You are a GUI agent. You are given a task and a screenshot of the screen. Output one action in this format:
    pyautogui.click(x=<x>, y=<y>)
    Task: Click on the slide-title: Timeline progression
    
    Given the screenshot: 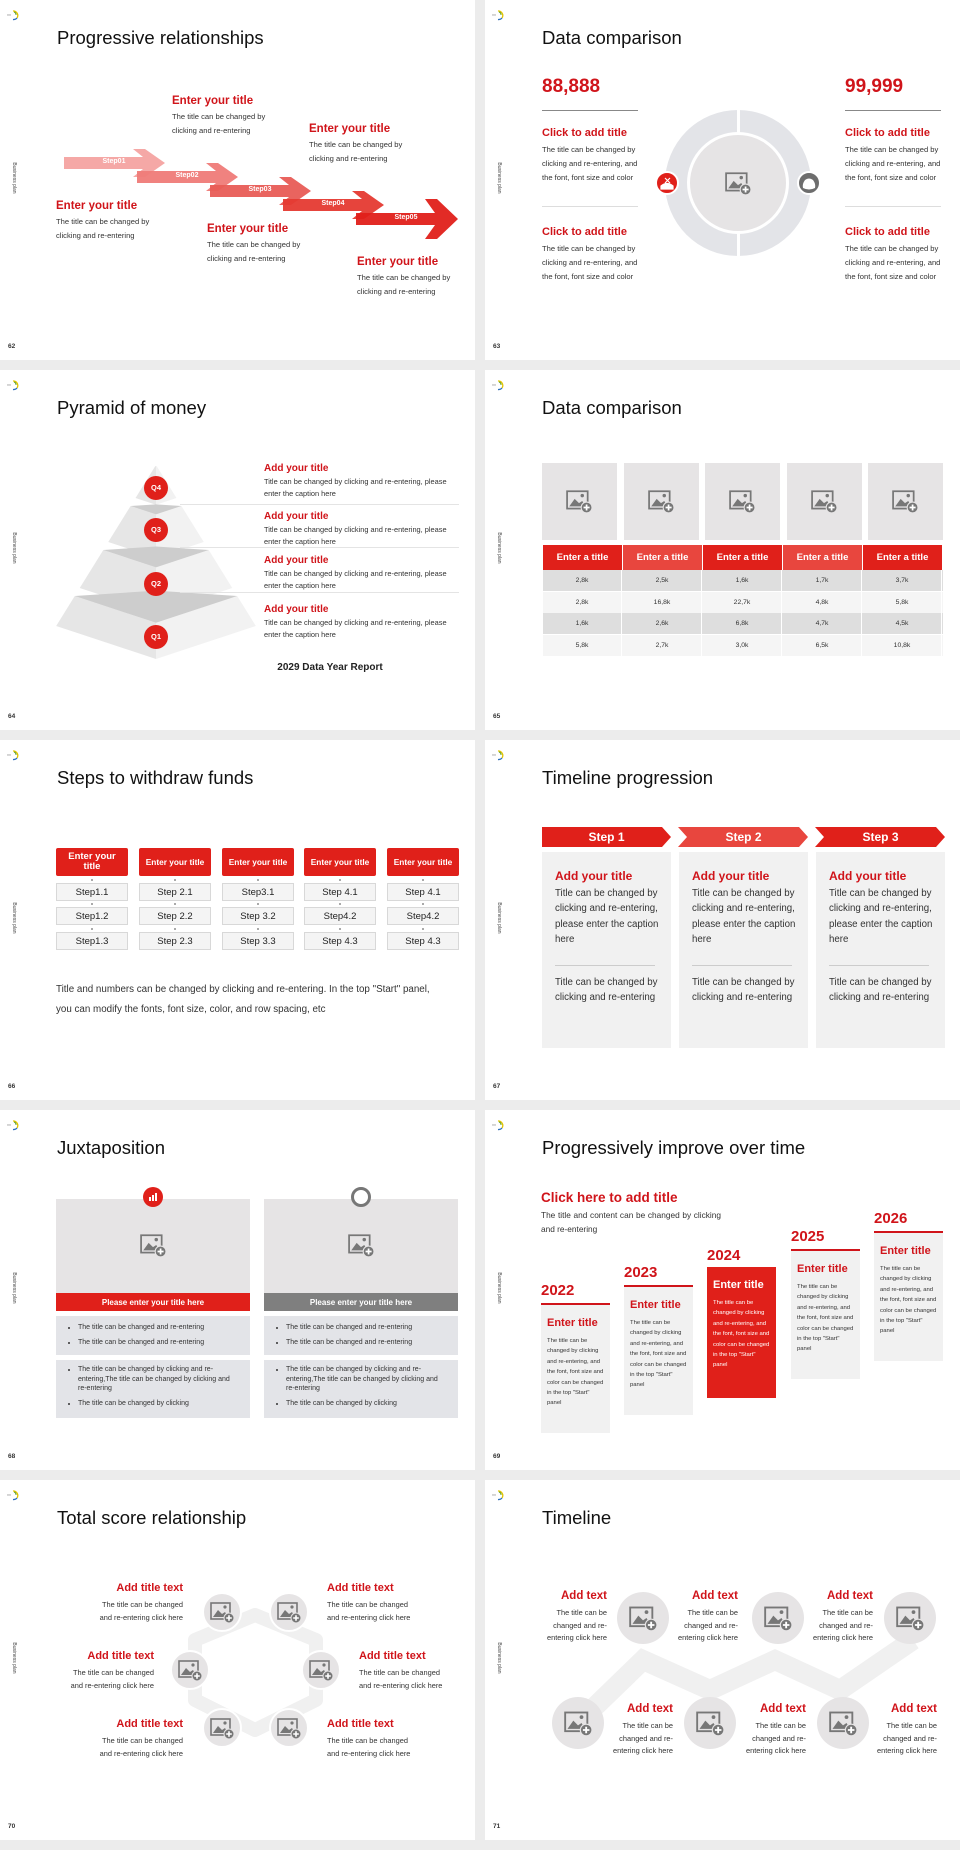 What is the action you would take?
    pyautogui.click(x=628, y=777)
    